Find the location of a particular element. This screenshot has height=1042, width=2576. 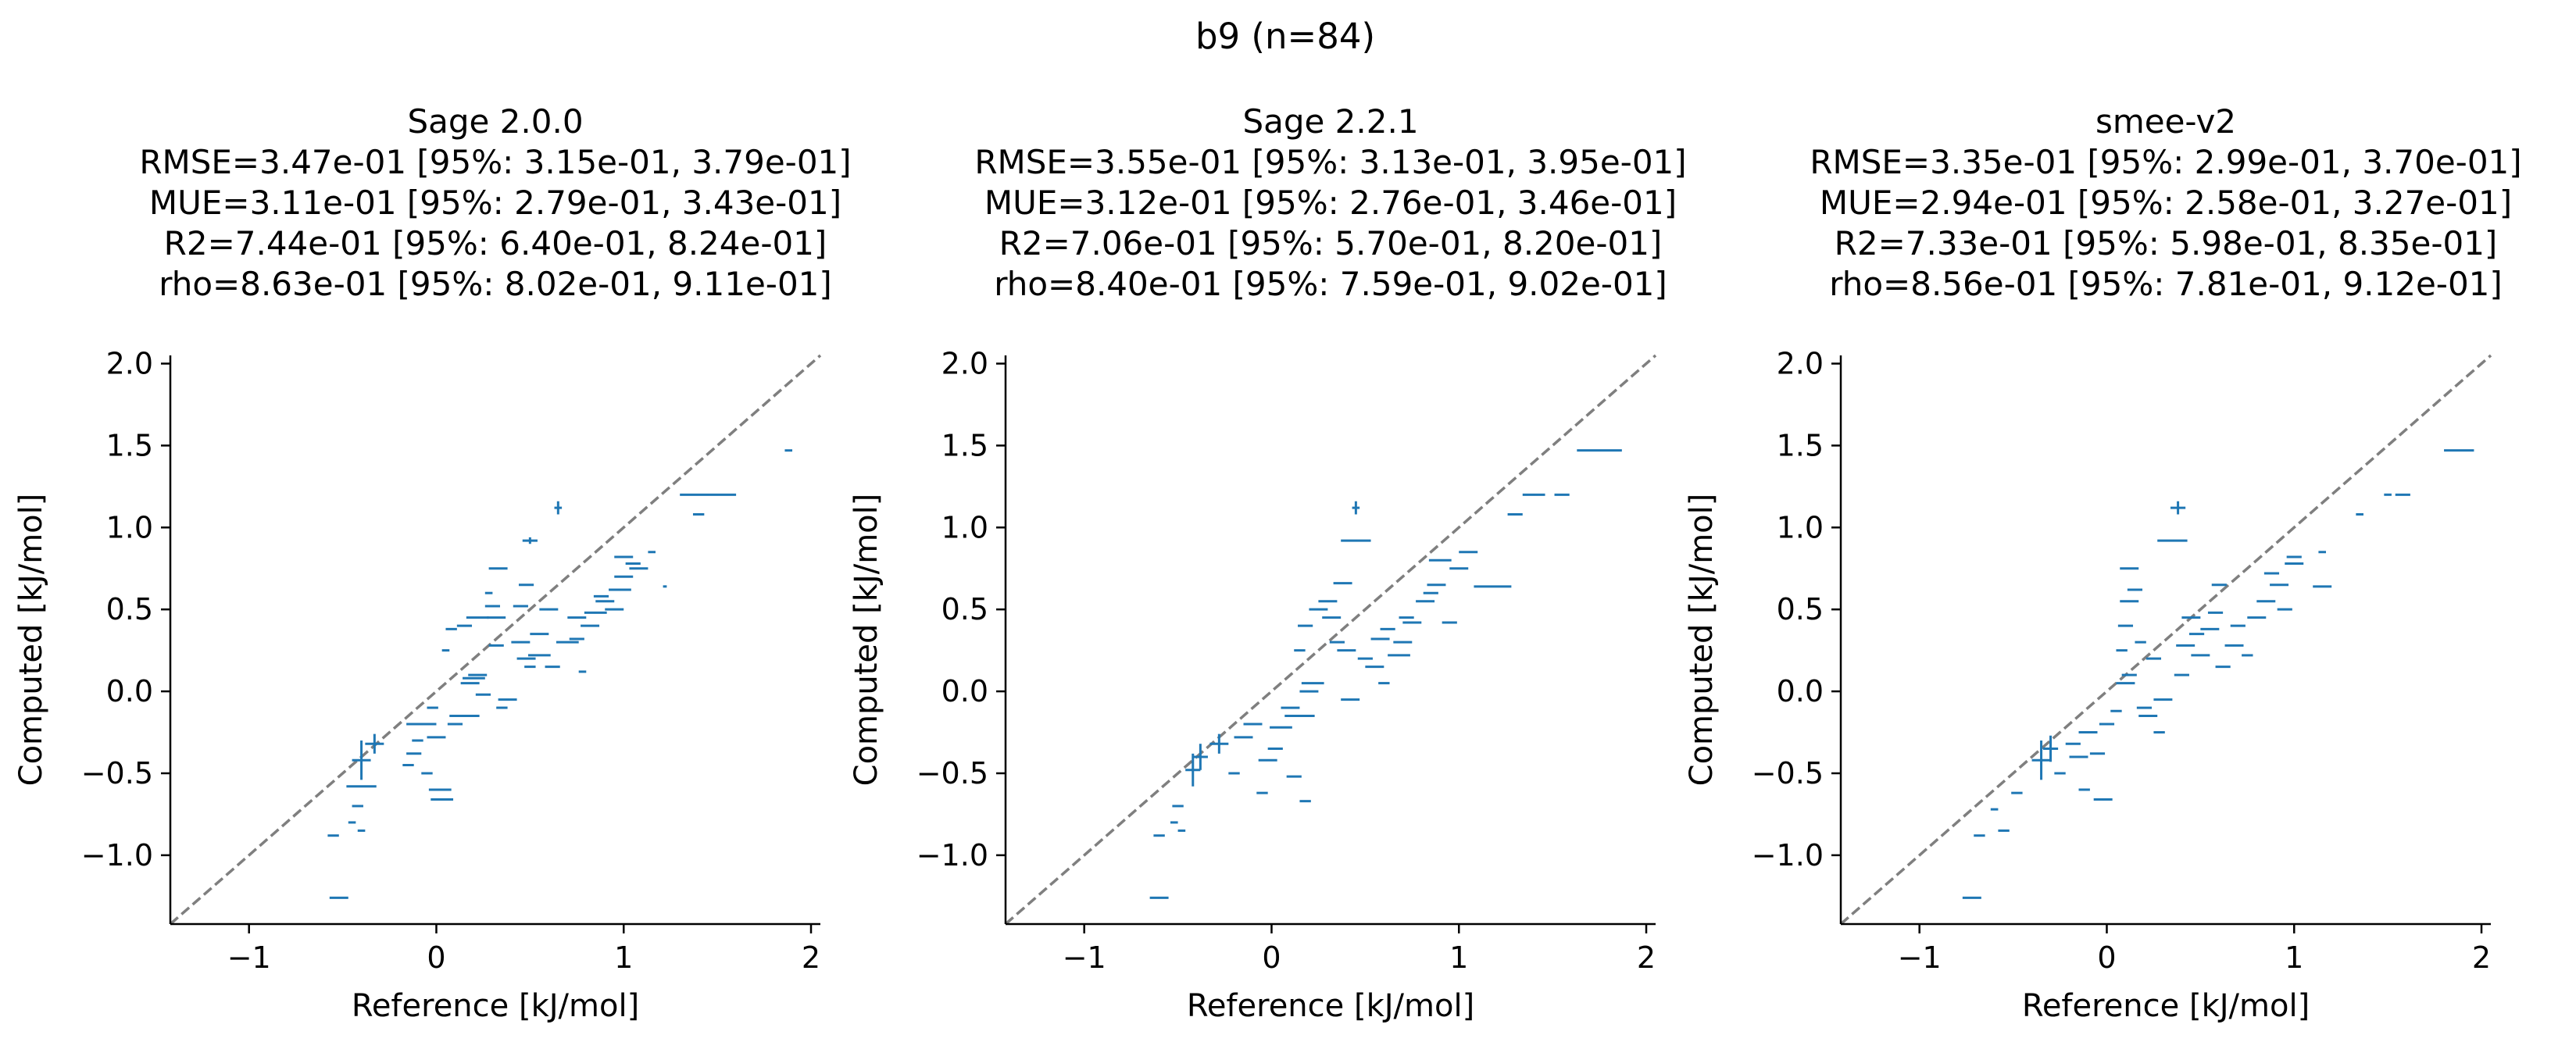

panel-stat-line: RMSE=3.55e-01 [95%: 3.13e-01, 3.95e-01] is located at coordinates (1330, 162).